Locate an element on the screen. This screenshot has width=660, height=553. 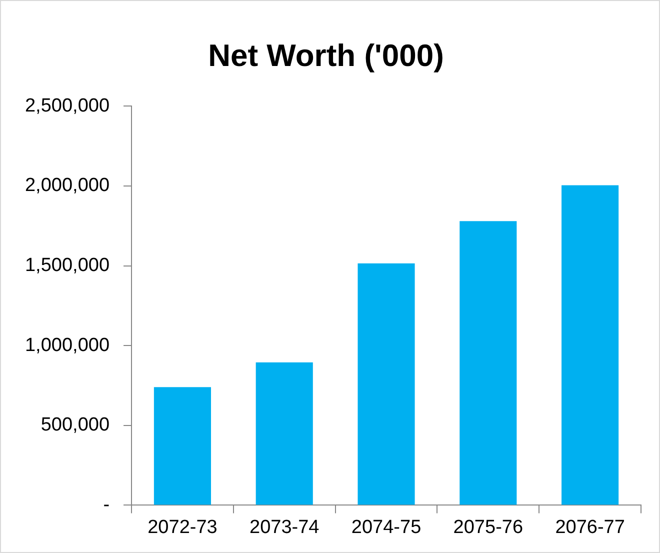
x-tick-label: 2074-75 is located at coordinates (386, 527).